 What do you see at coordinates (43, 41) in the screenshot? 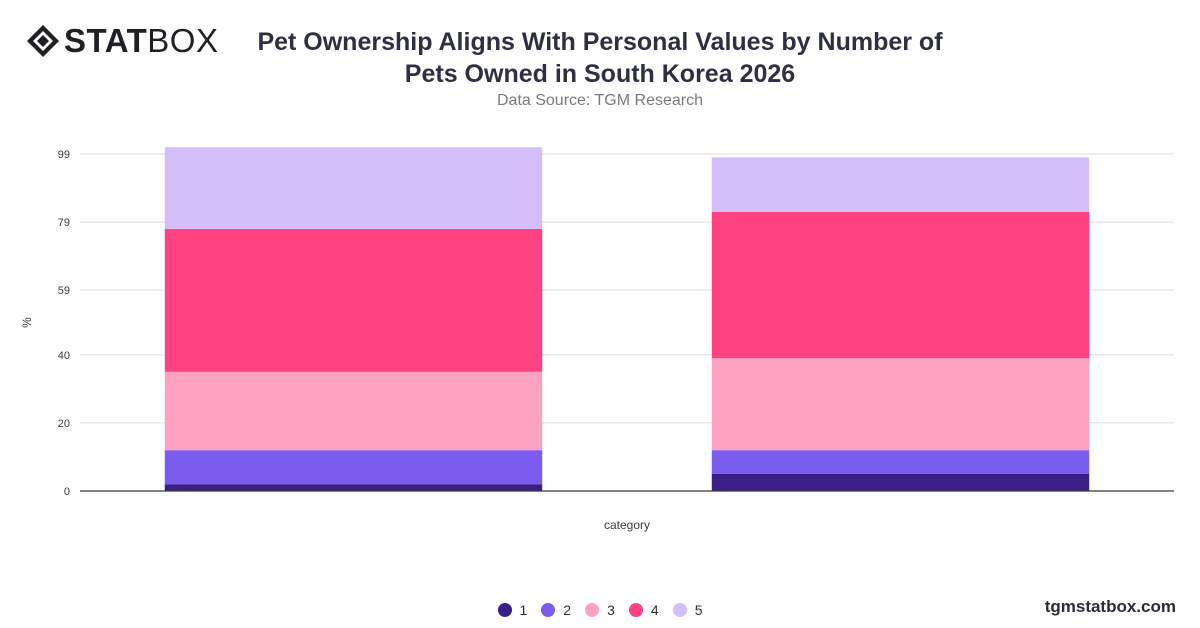
I see `statbox-diamond-icon` at bounding box center [43, 41].